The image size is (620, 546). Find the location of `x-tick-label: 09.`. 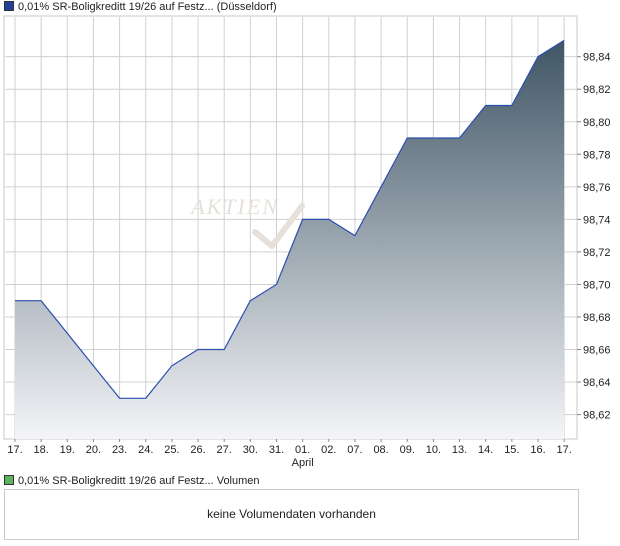

x-tick-label: 09. is located at coordinates (407, 450).